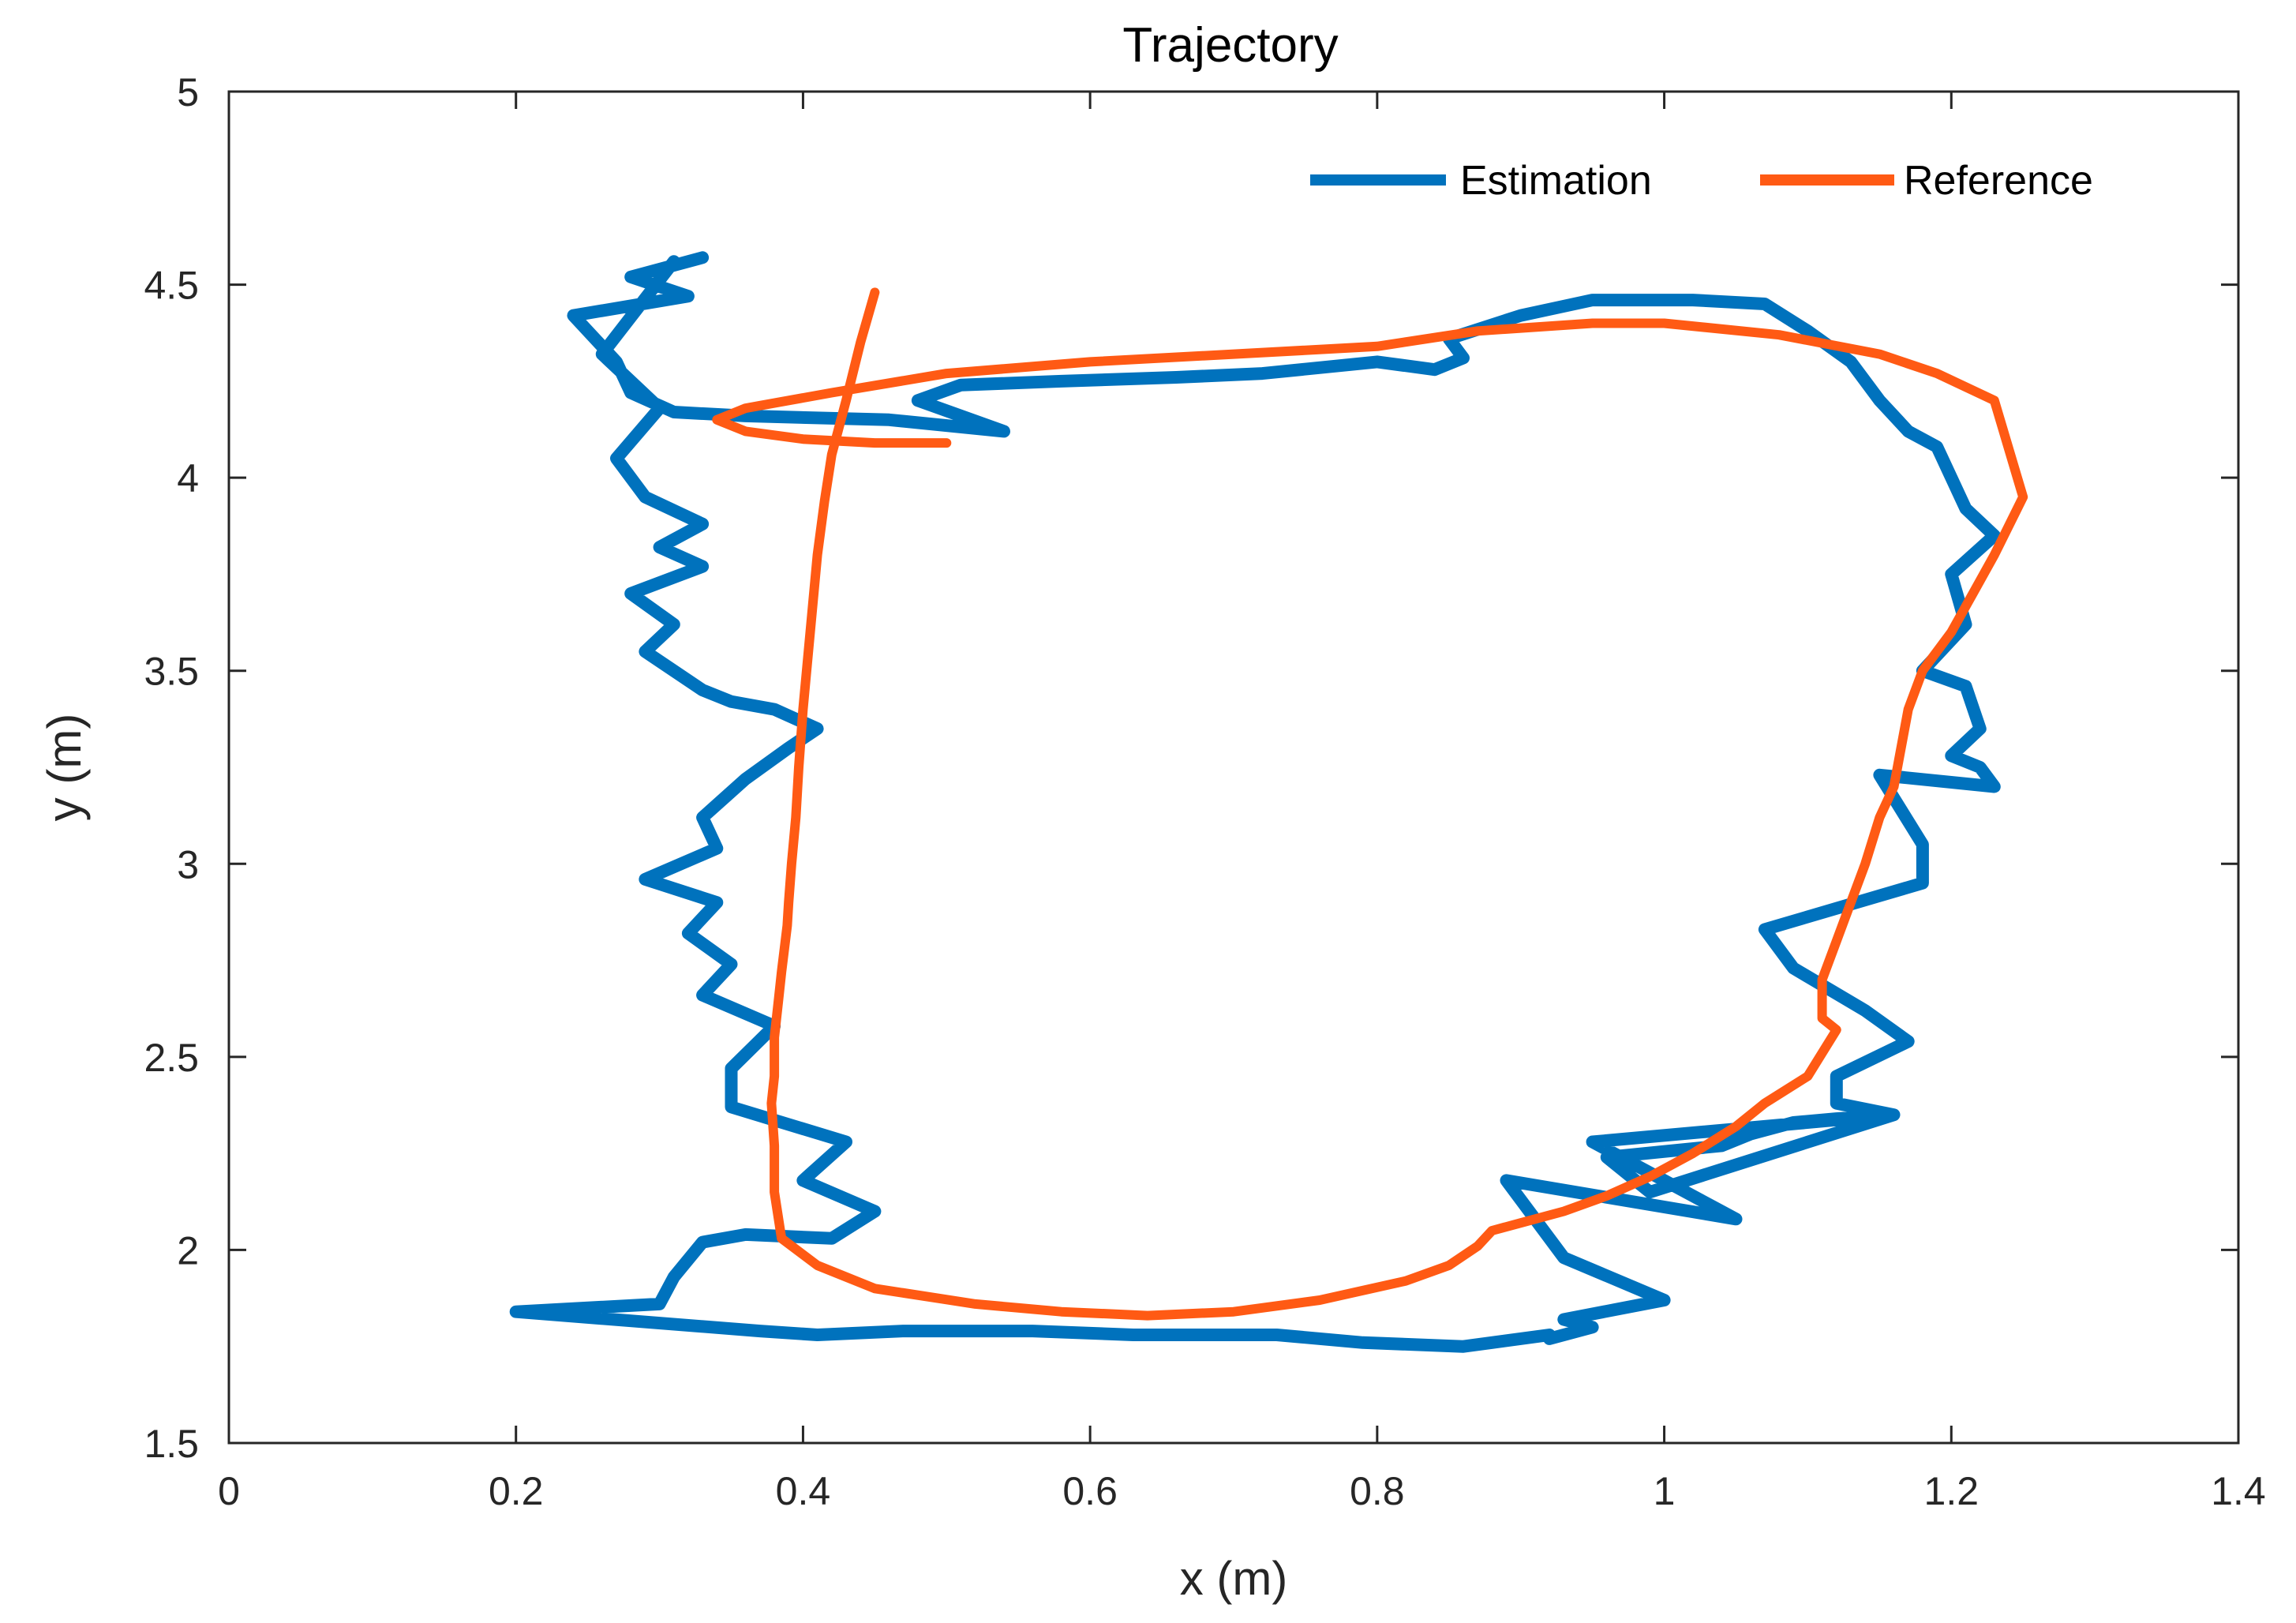  Describe the element at coordinates (188, 864) in the screenshot. I see `y-tick-label: 3` at that location.